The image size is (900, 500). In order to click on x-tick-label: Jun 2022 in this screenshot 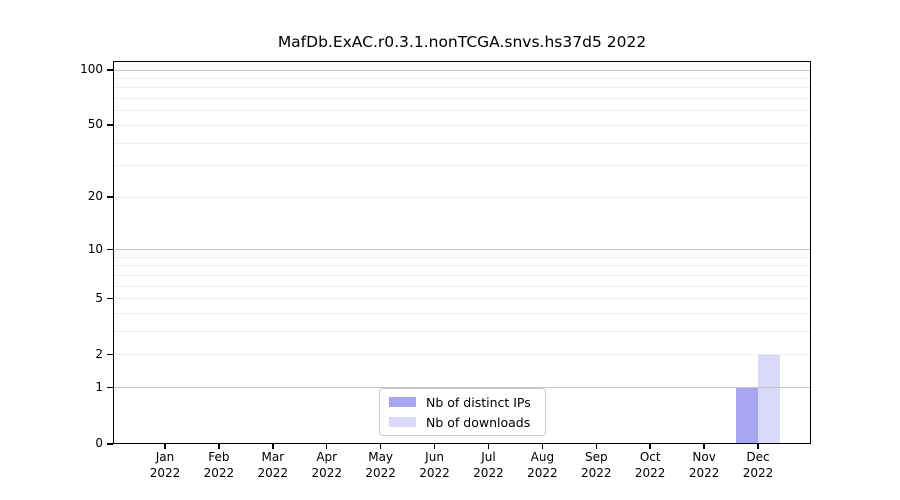, I will do `click(435, 465)`.